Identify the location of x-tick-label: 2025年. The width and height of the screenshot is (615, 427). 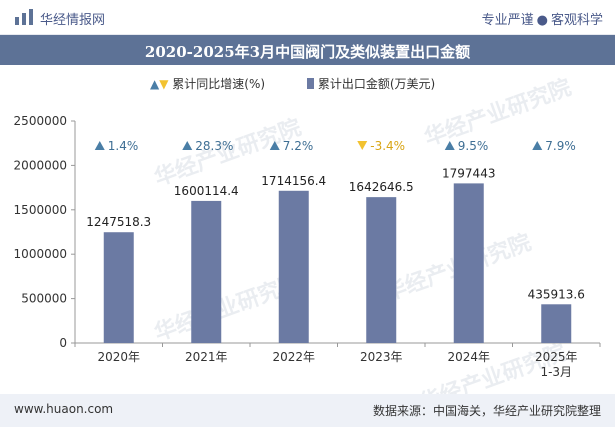
(556, 357).